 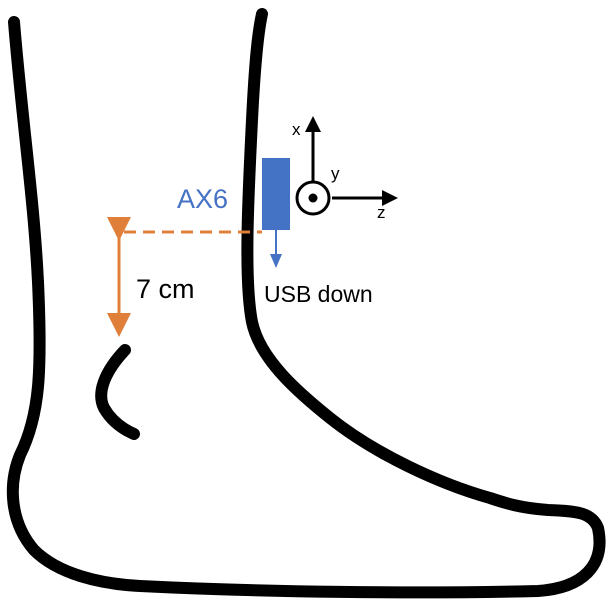 What do you see at coordinates (117, 392) in the screenshot?
I see `malleolus-arc` at bounding box center [117, 392].